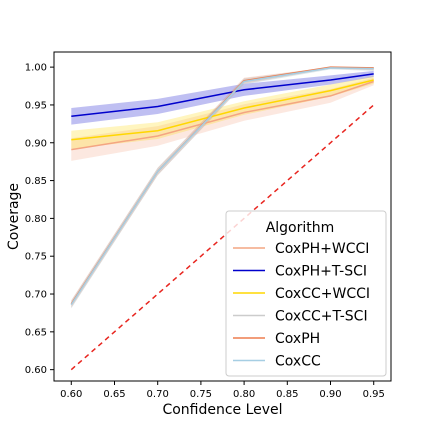  What do you see at coordinates (71, 394) in the screenshot?
I see `x-tick-label: 0.60` at bounding box center [71, 394].